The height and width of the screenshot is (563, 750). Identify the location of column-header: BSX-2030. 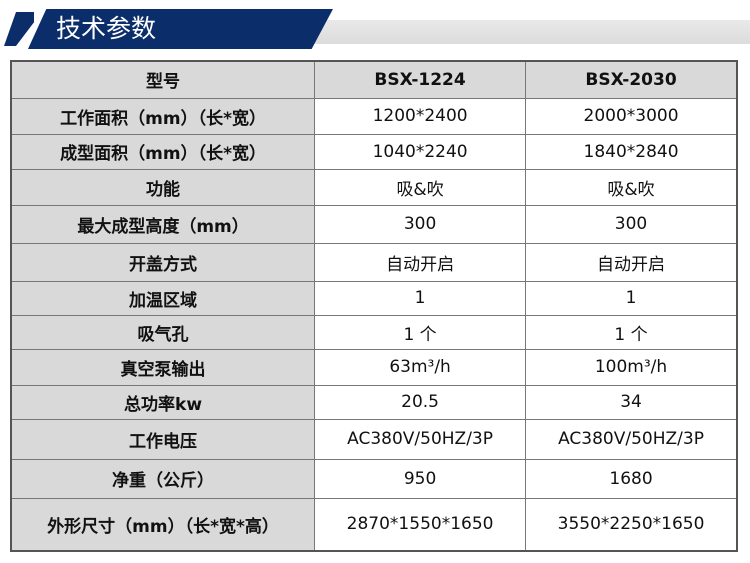
(631, 79).